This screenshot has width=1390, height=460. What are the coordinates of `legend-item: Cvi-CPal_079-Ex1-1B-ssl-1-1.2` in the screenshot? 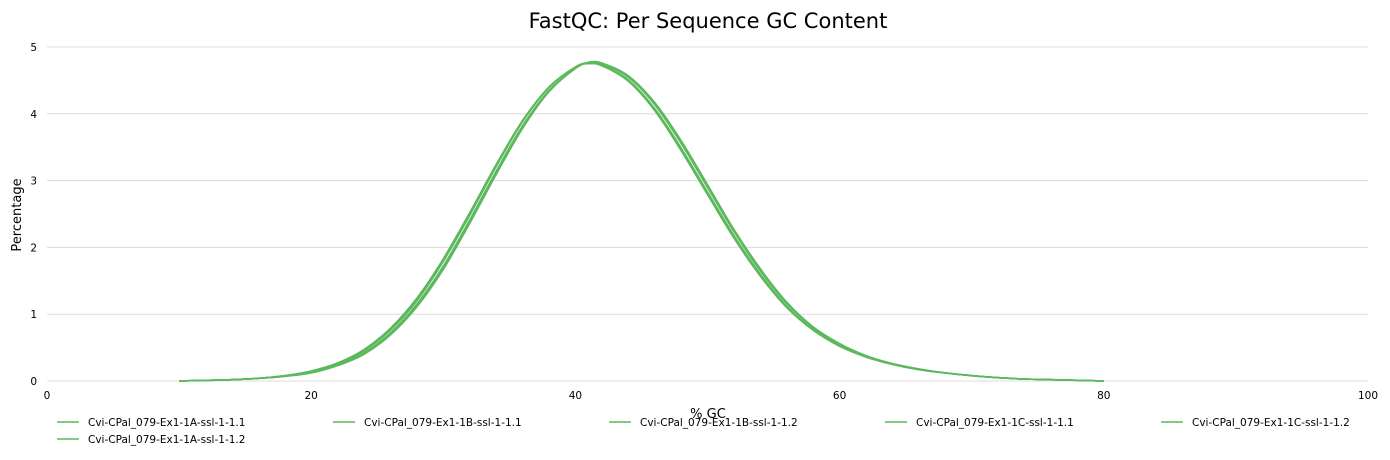 It's located at (703, 423).